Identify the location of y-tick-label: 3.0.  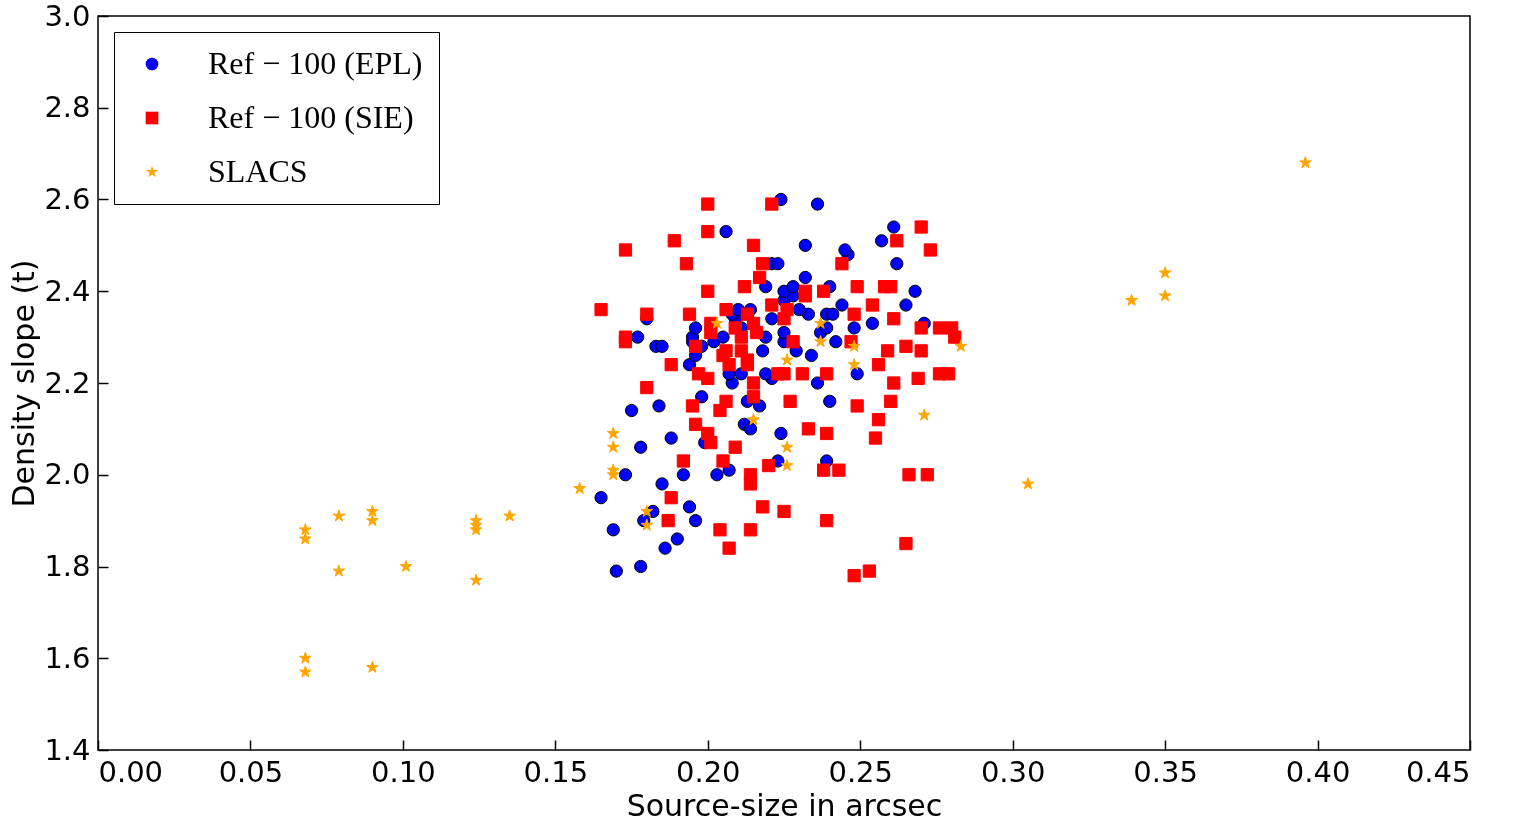
(67, 16).